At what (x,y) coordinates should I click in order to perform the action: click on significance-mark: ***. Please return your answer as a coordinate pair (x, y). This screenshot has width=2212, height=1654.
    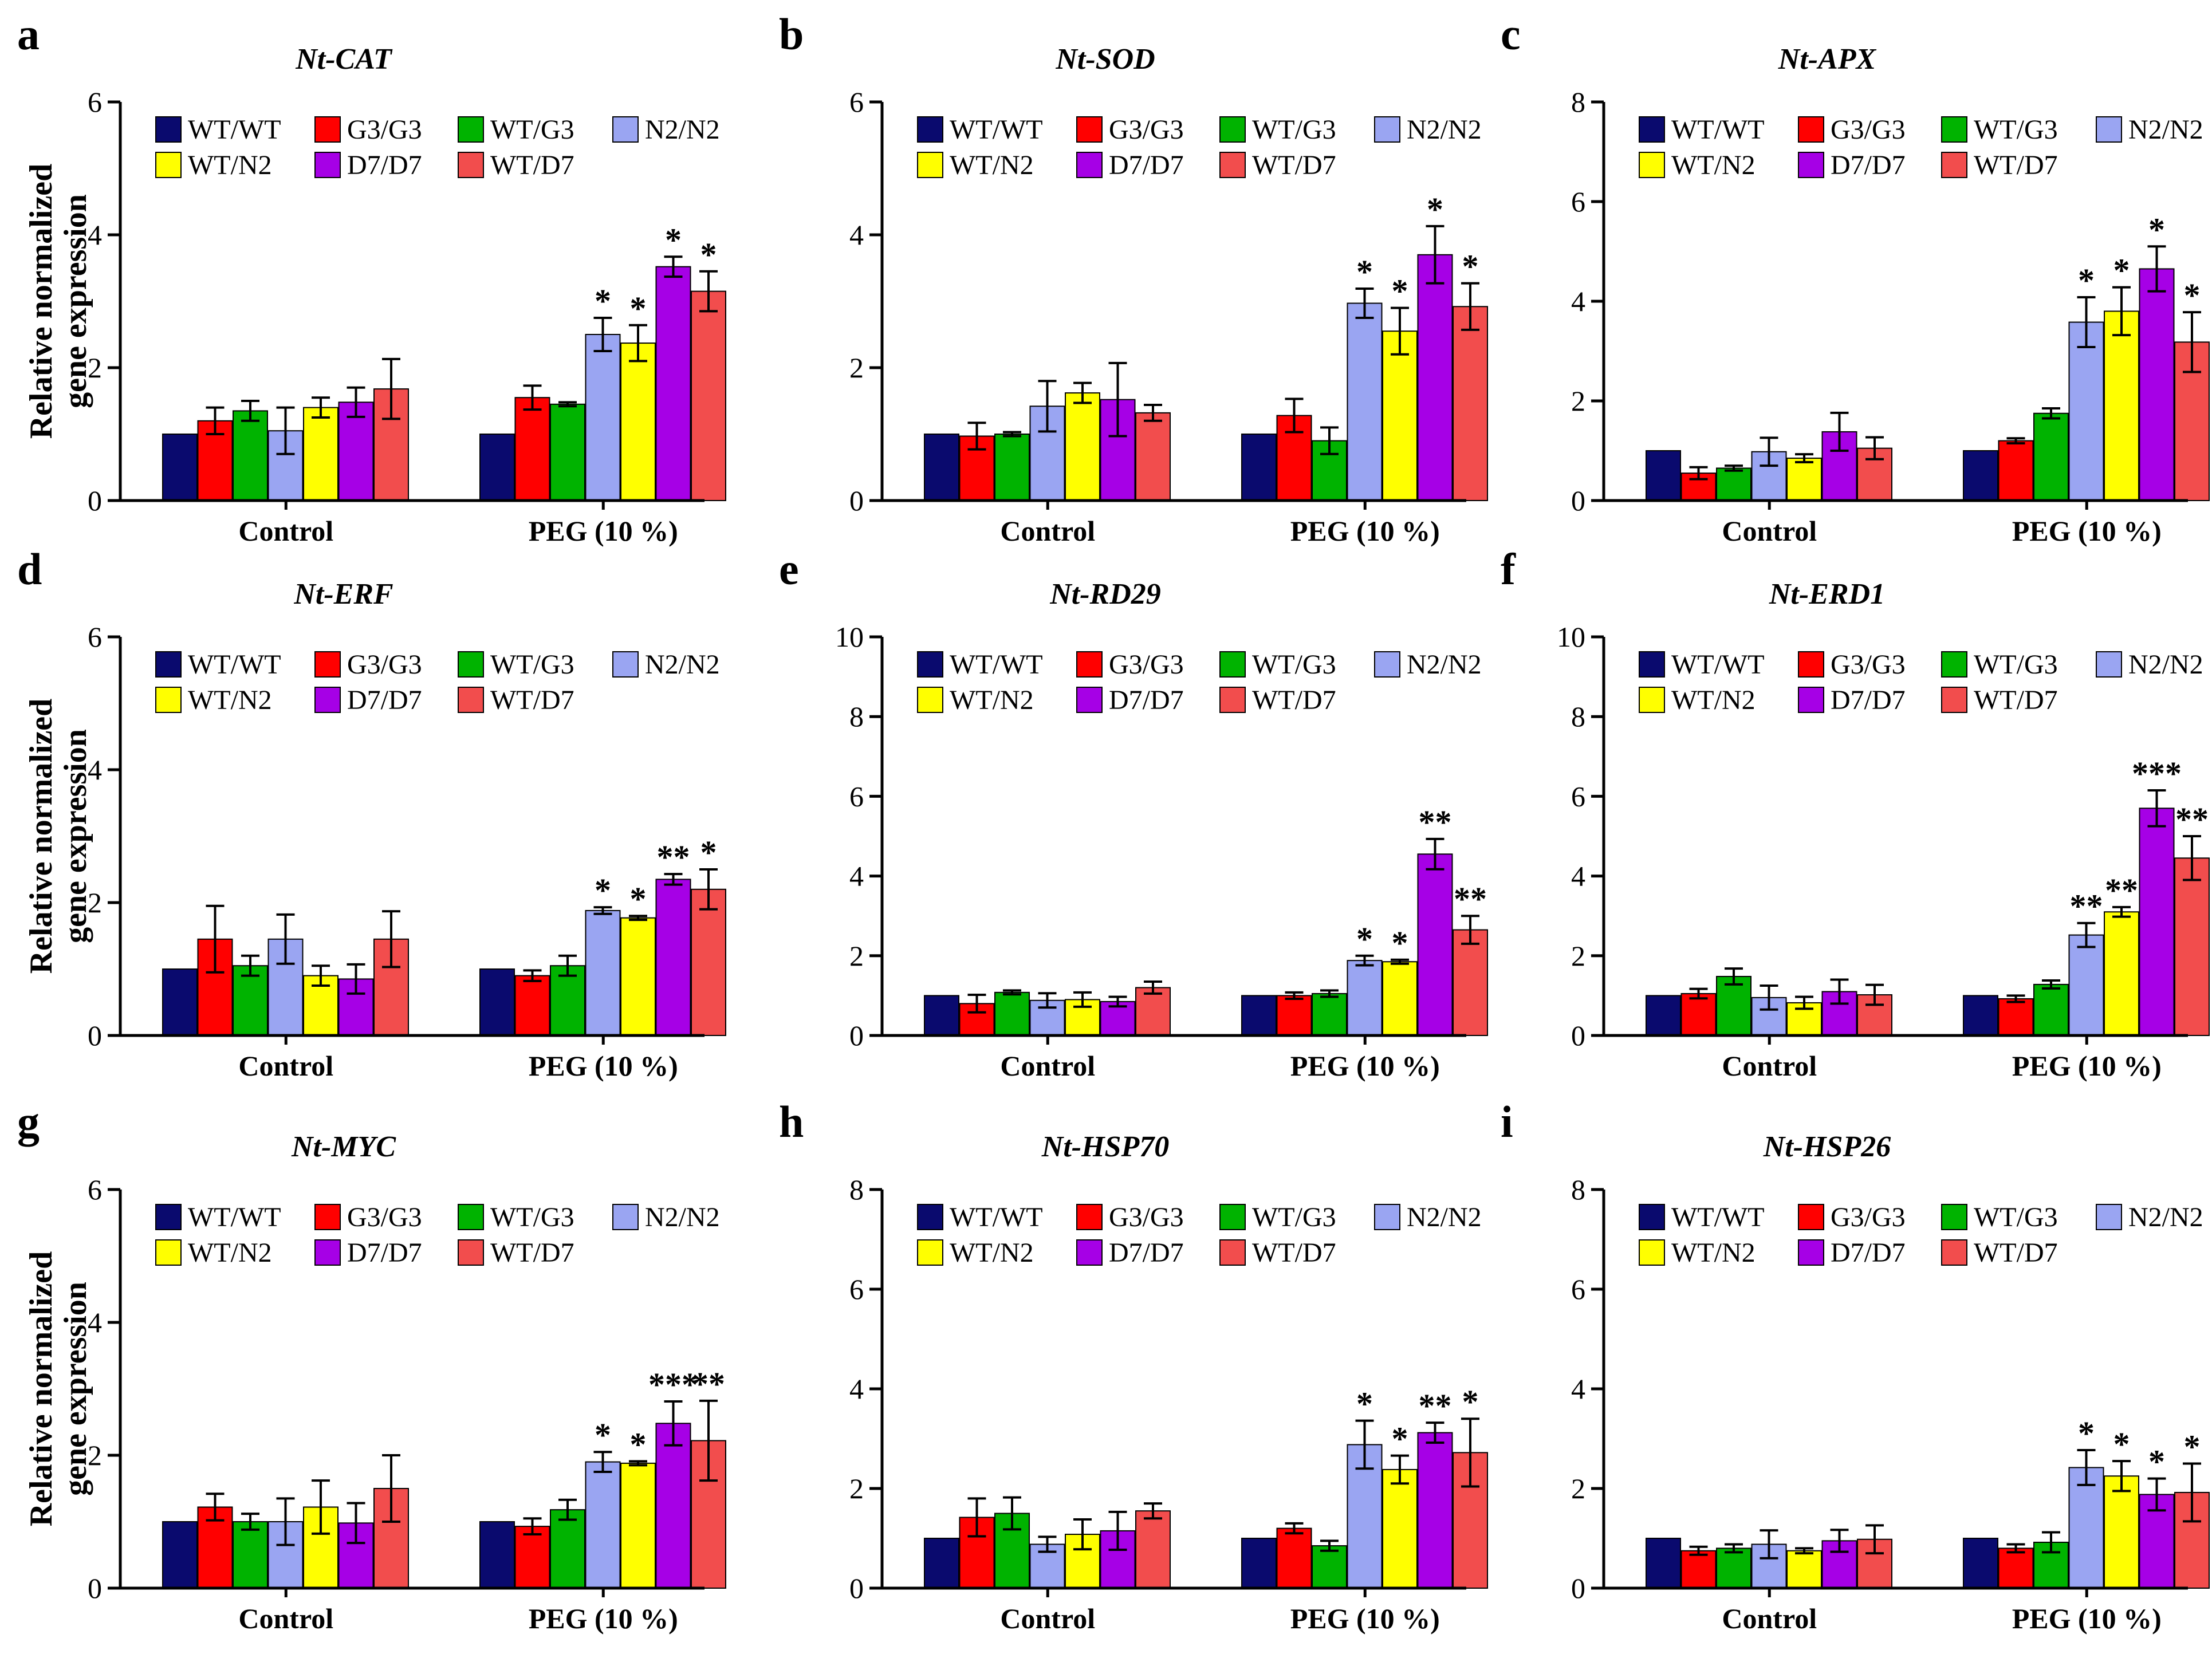
    Looking at the image, I should click on (673, 1385).